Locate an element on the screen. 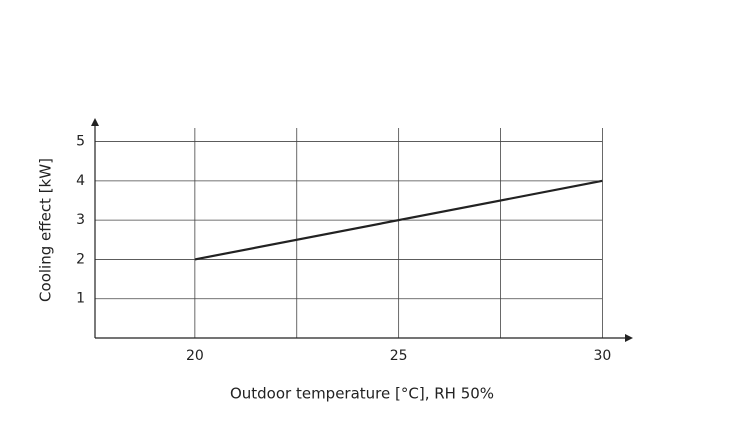  y-tick-label: 3 is located at coordinates (80, 220).